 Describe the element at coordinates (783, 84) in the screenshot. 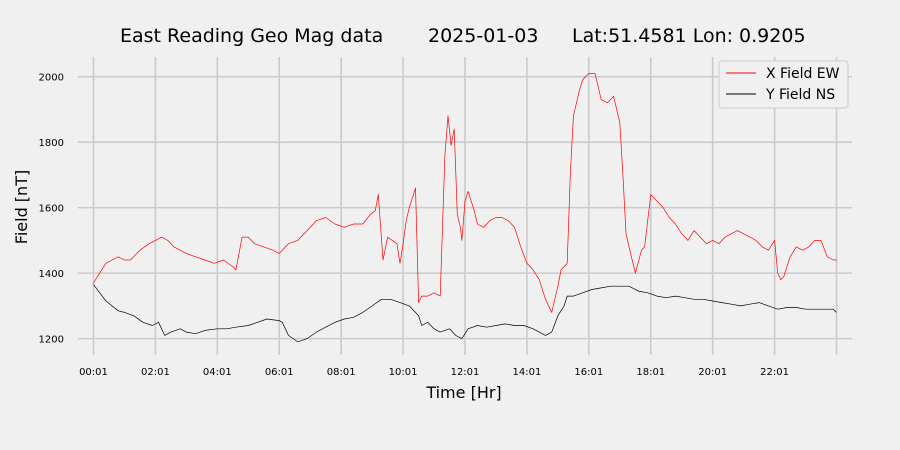

I see `legend: X Field EW Y Field NS` at that location.